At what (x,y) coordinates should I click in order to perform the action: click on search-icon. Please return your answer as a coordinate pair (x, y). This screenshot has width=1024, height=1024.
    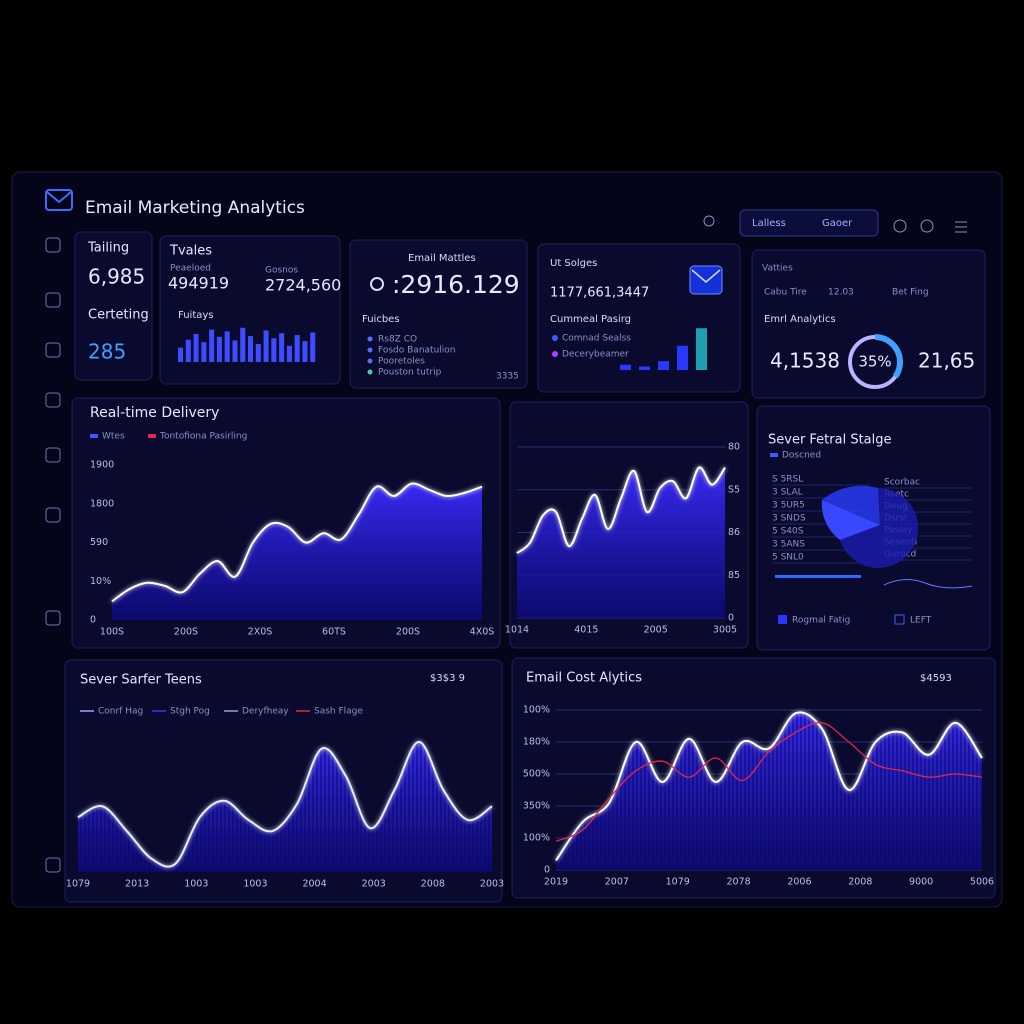
    Looking at the image, I should click on (709, 221).